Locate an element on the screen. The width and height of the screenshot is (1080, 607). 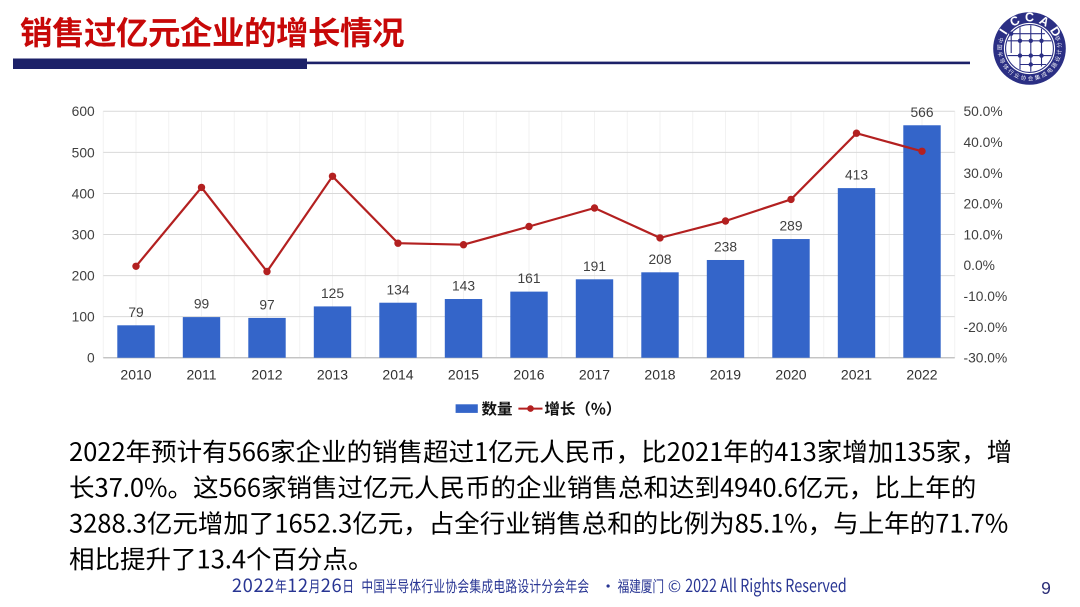
svg-text: 2015 is located at coordinates (463, 375).